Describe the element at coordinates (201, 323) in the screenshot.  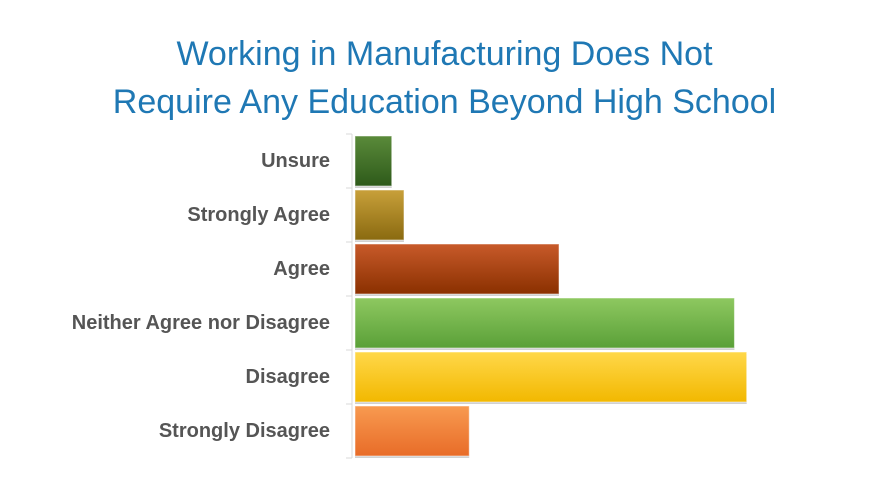
I see `category-label: Neither Agree nor Disagree` at that location.